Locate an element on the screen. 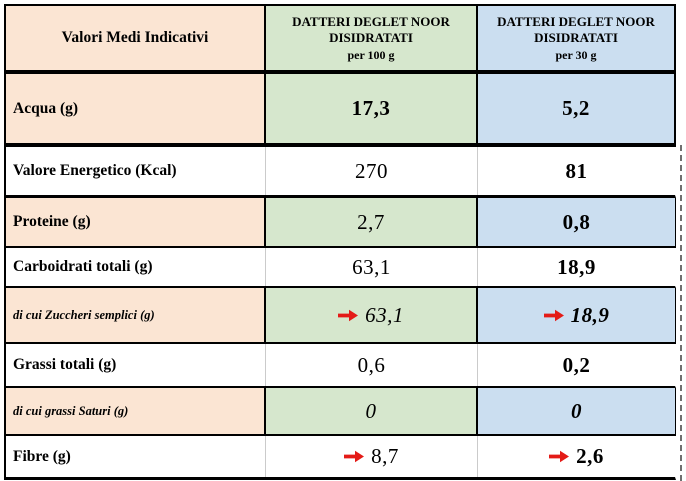 The image size is (686, 481). table-row: Proteine (g) 2,7 0,8 is located at coordinates (341, 223).